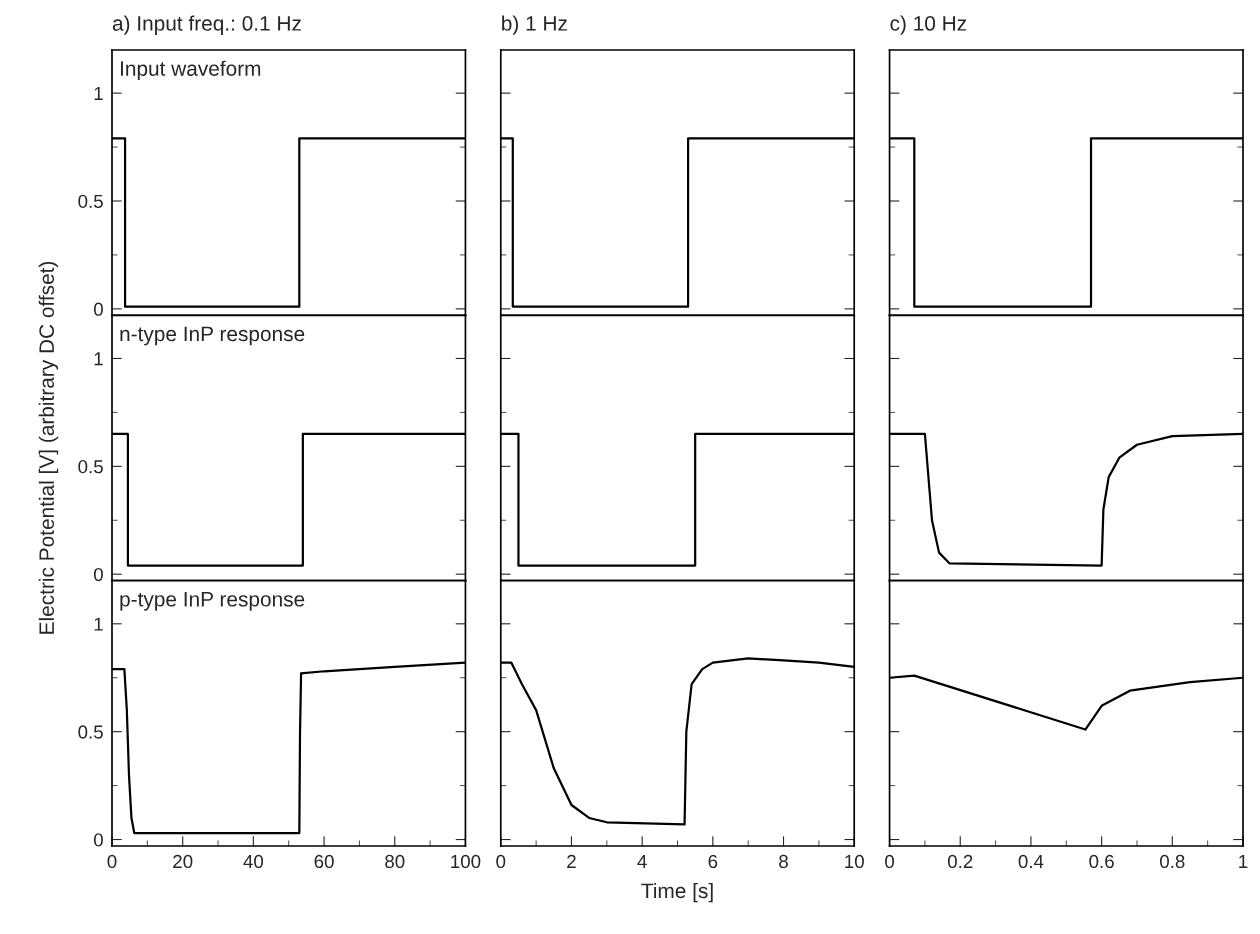  I want to click on chart-title: b) 1 Hz, so click(534, 25).